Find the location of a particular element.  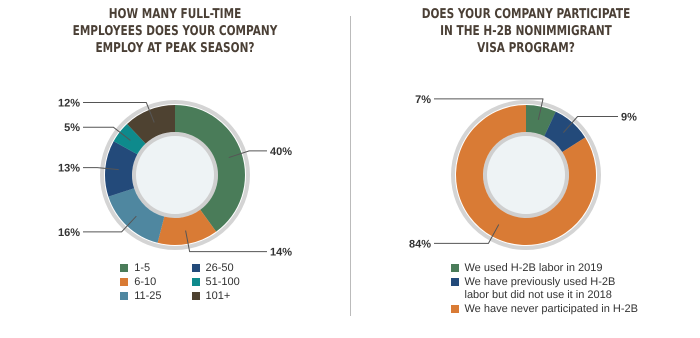

data-label: 7% is located at coordinates (422, 100).